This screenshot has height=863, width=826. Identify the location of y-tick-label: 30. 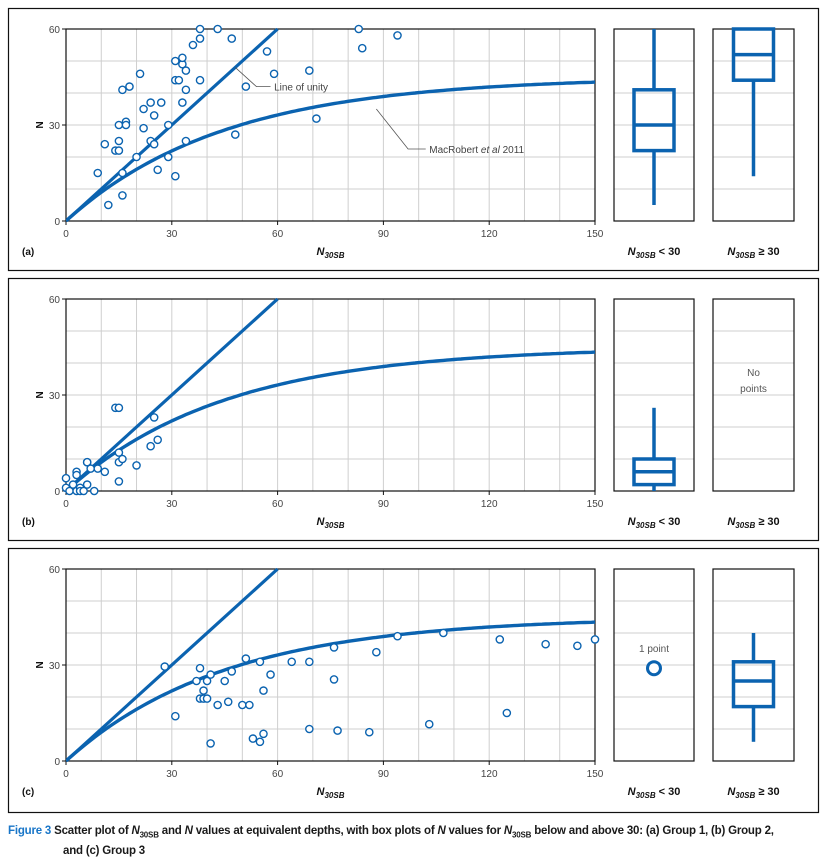
(55, 126).